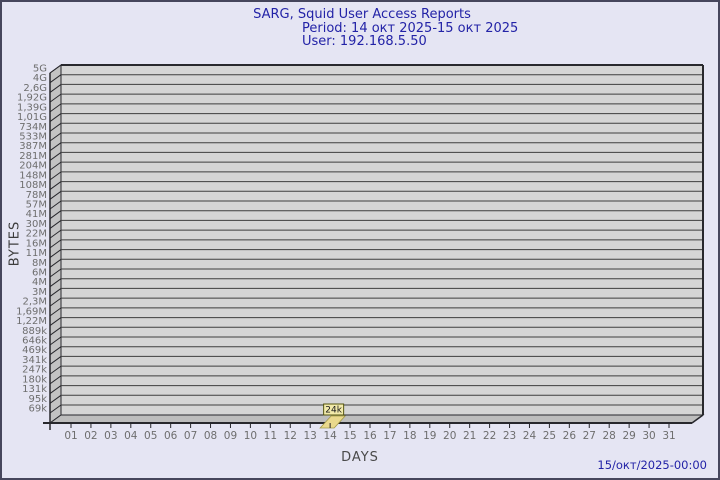  I want to click on y-tick-label: 533M, so click(33, 137).